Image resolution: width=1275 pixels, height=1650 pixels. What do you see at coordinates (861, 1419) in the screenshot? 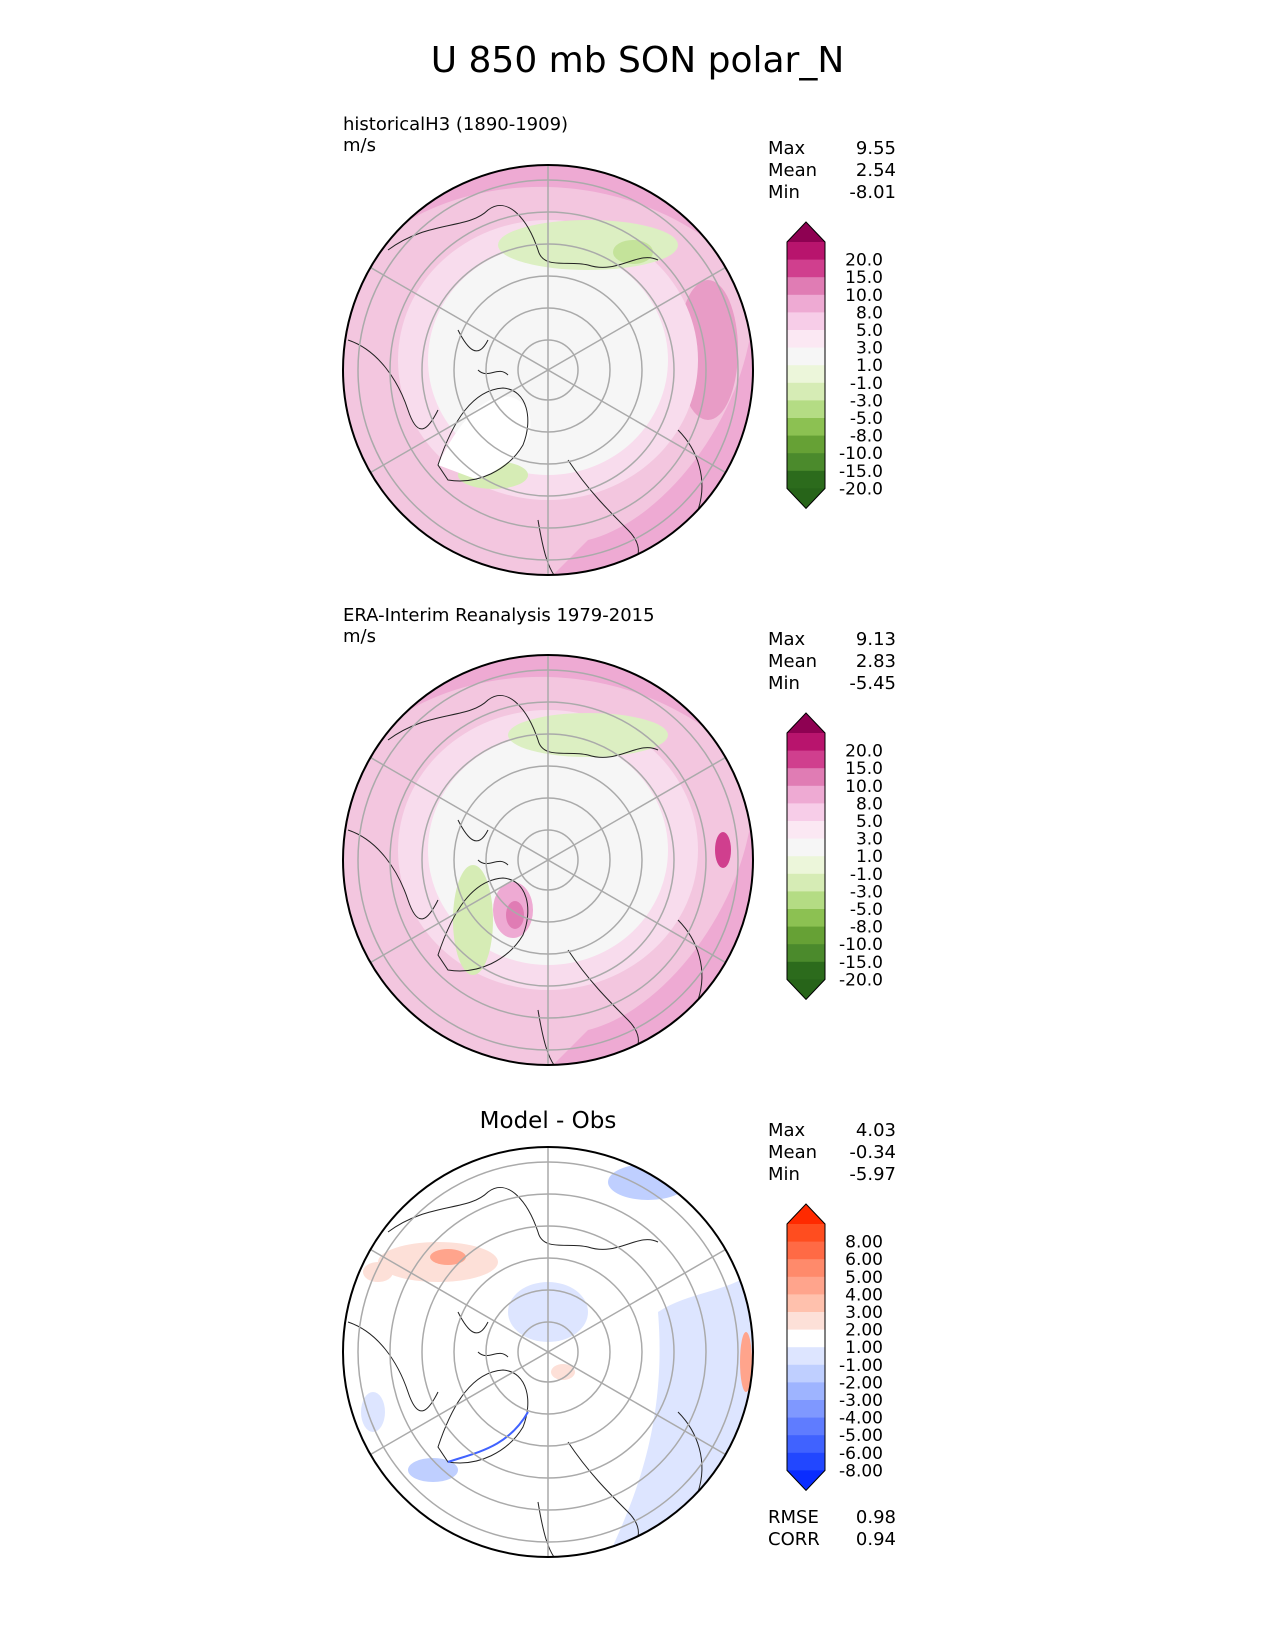
I see `colorbar-tick-label: -4.00` at bounding box center [861, 1419].